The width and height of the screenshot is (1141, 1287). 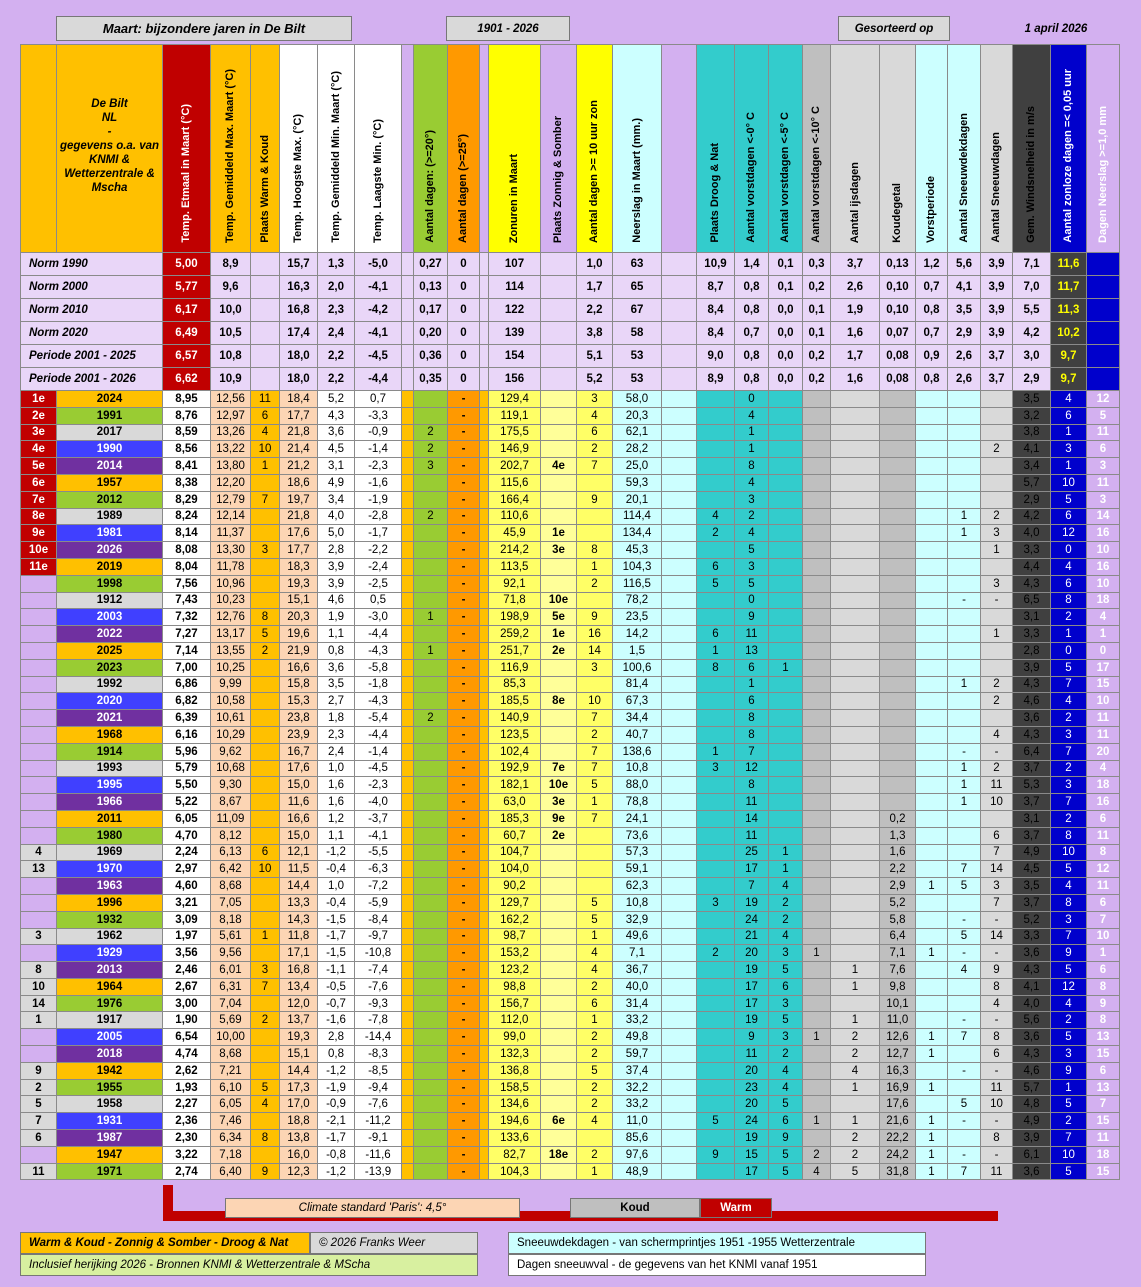 I want to click on value-cell: 9,8, so click(x=897, y=986).